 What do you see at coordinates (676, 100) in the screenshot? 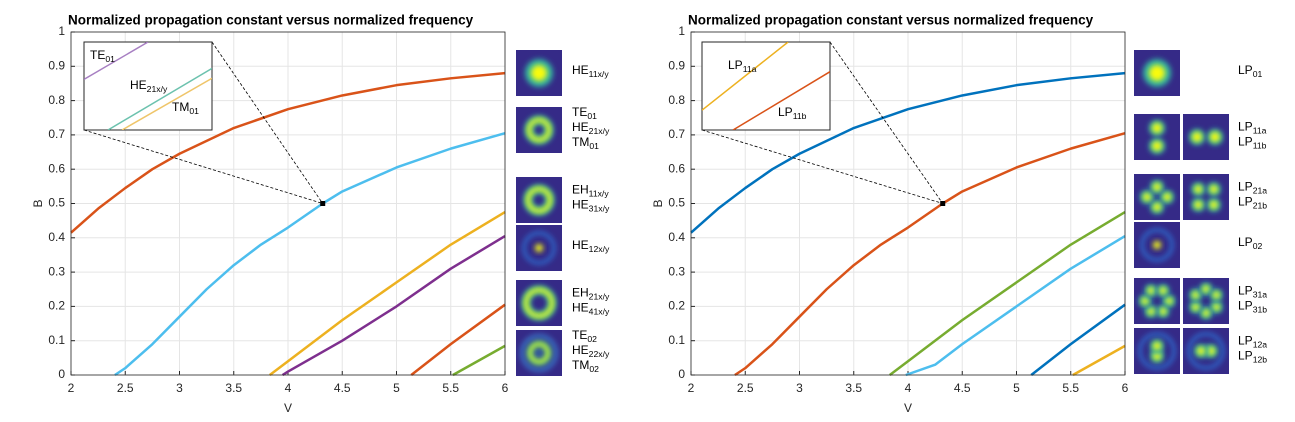
I see `y-tick-label: 0.8` at bounding box center [676, 100].